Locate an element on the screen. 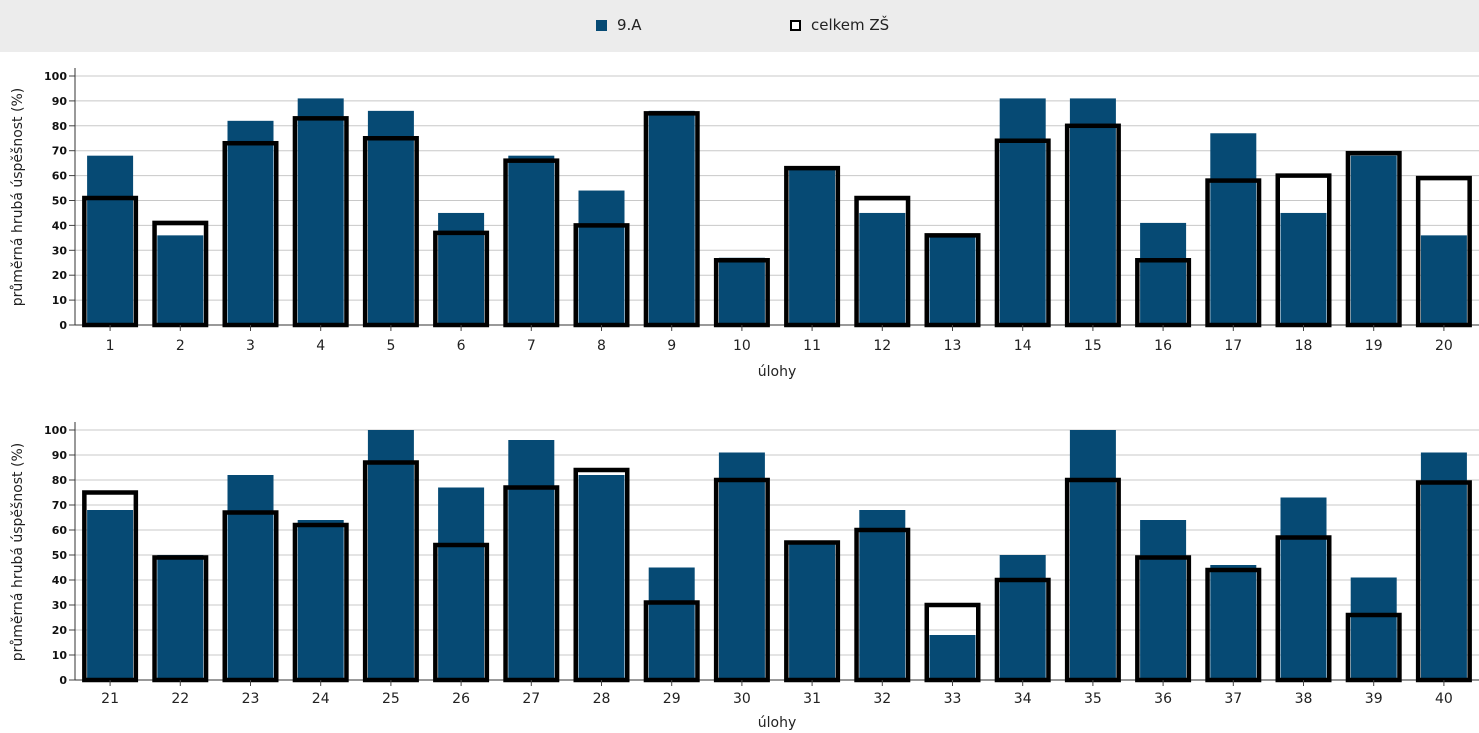  x-tick-label: 29 is located at coordinates (672, 699).